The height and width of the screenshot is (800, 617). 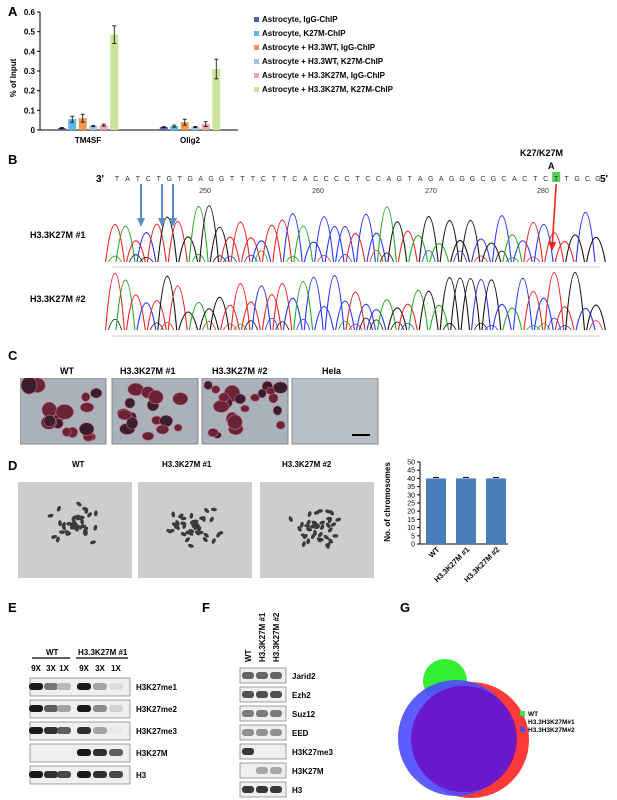 What do you see at coordinates (464, 739) in the screenshot?
I see `venn-overlap` at bounding box center [464, 739].